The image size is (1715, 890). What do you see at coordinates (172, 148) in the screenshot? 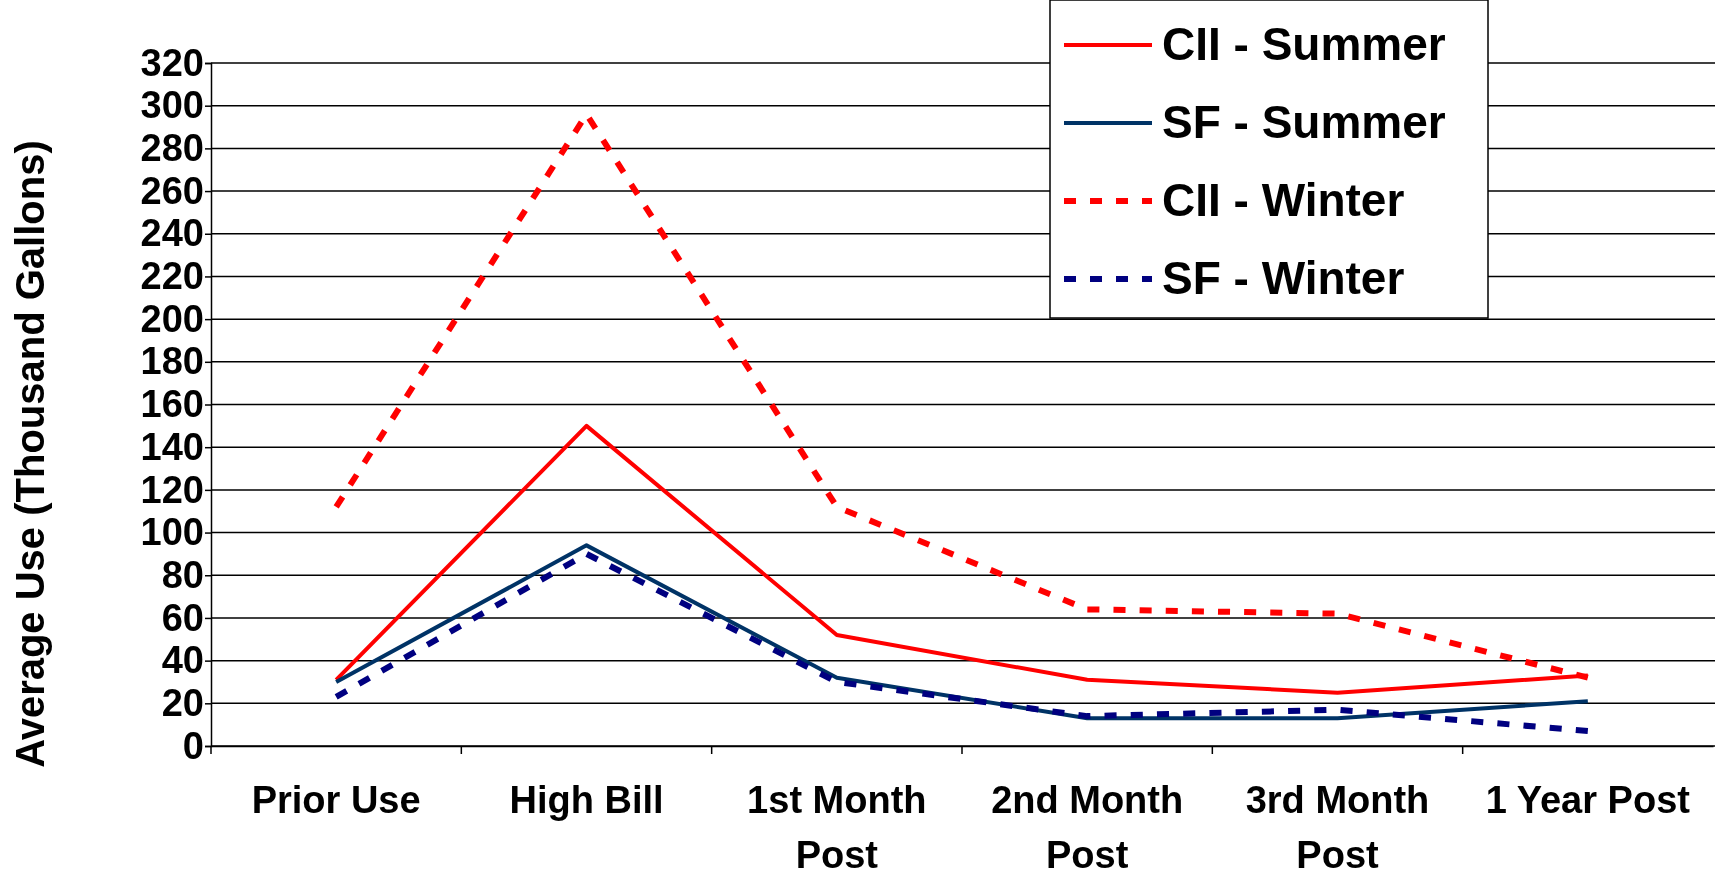
I see `y-tick-label: 280` at bounding box center [172, 148].